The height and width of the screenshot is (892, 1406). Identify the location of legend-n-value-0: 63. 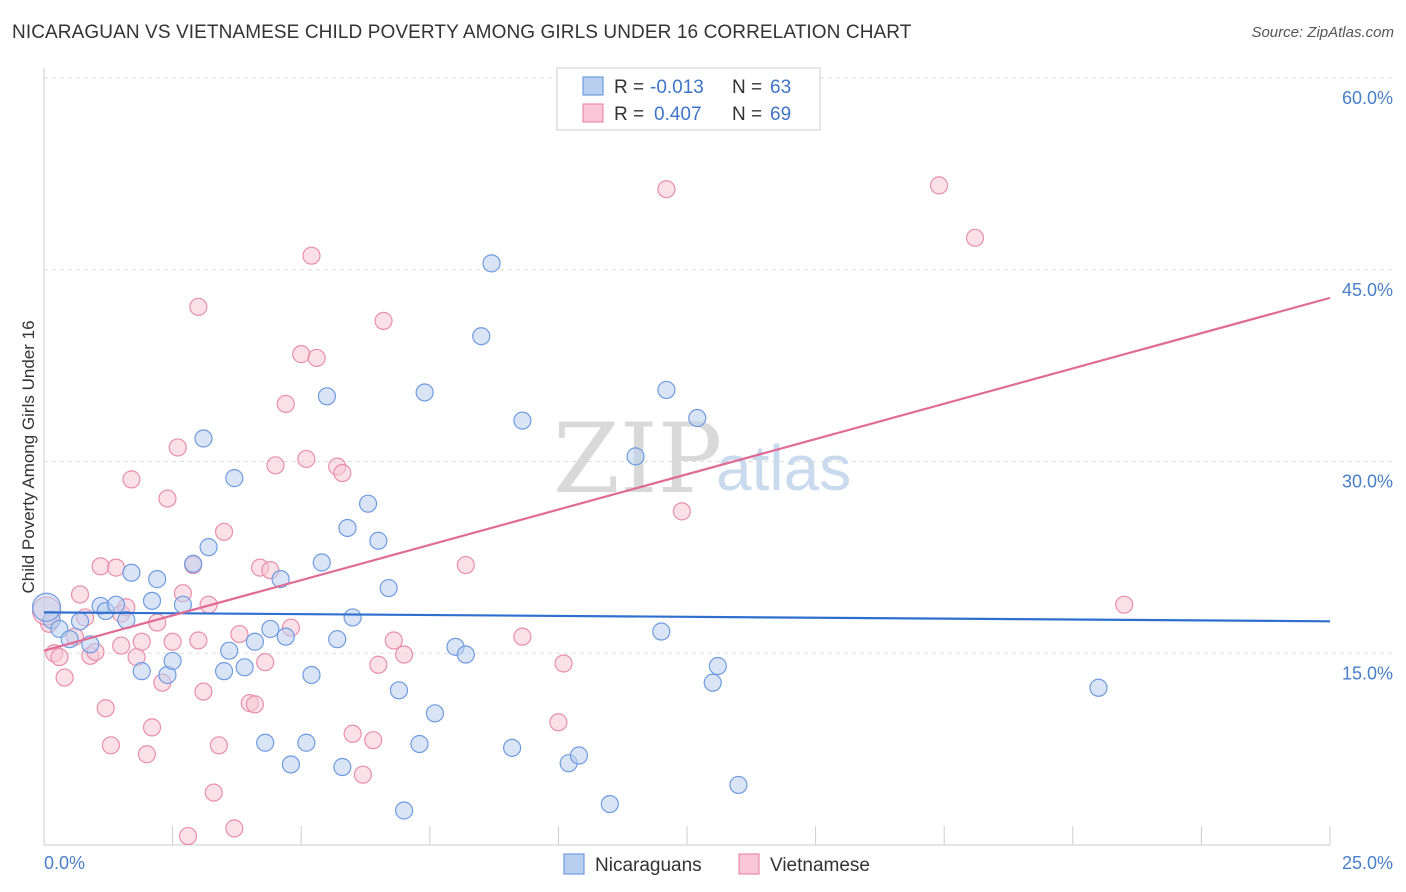
(780, 87).